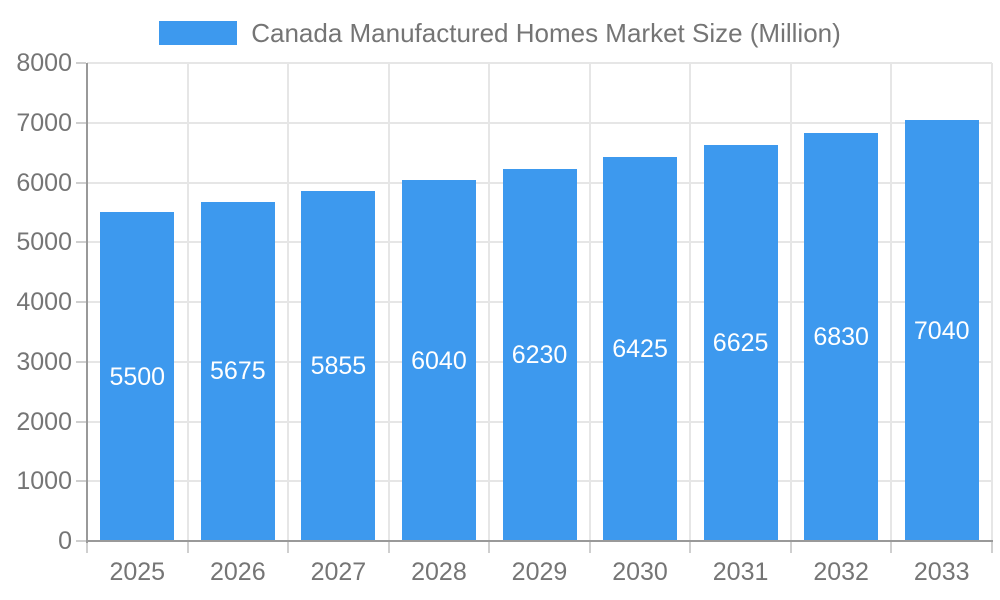 This screenshot has width=1000, height=600. Describe the element at coordinates (198, 33) in the screenshot. I see `legend-swatch` at that location.